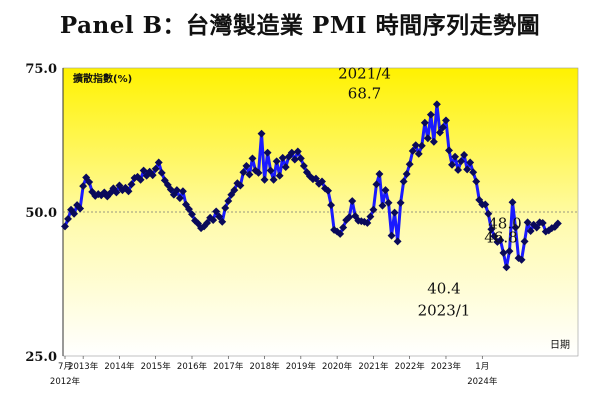  I want to click on x-axis-label: 日期, so click(560, 345).